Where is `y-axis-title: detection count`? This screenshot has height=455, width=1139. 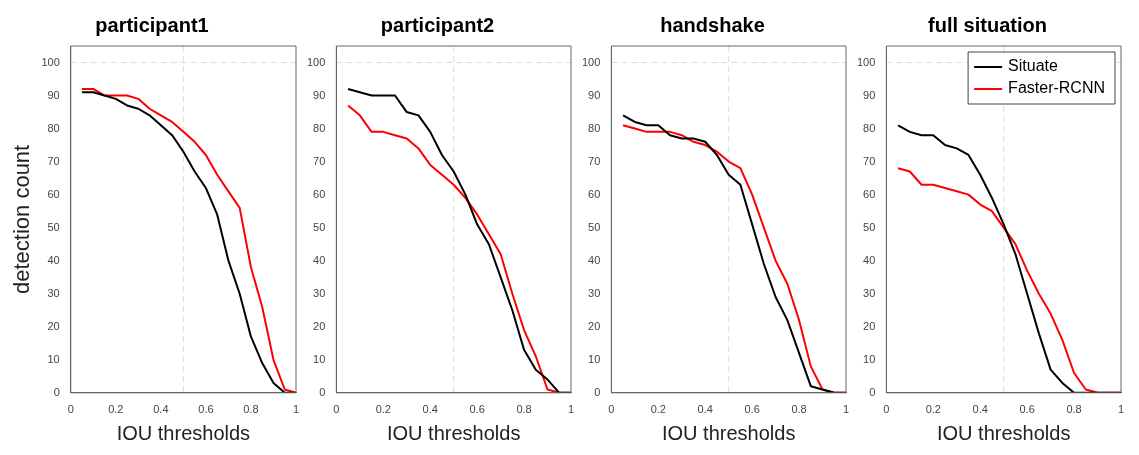 y-axis-title: detection count is located at coordinates (22, 219).